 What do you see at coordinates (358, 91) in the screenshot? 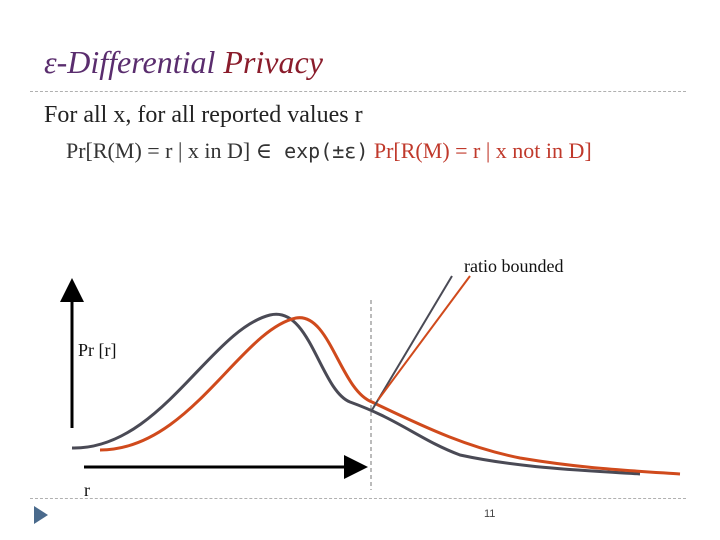
I see `top-divider` at bounding box center [358, 91].